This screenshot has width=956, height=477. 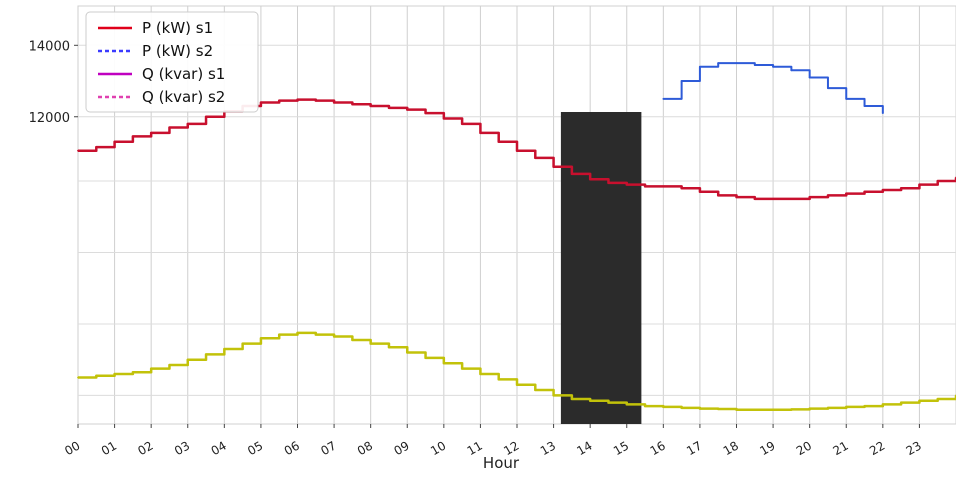 I want to click on x-tick-label: 04, so click(x=219, y=448).